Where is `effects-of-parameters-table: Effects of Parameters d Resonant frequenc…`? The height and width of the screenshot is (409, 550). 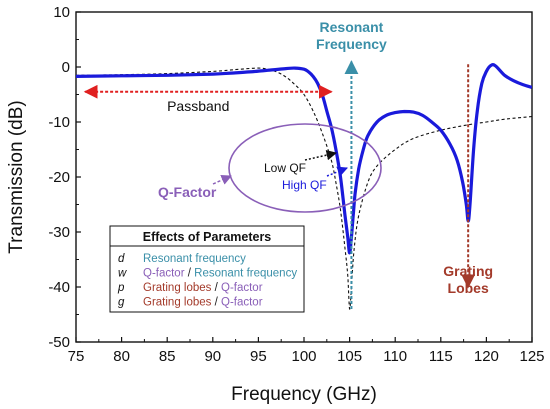 effects-of-parameters-table: Effects of Parameters d Resonant frequenc… is located at coordinates (207, 269).